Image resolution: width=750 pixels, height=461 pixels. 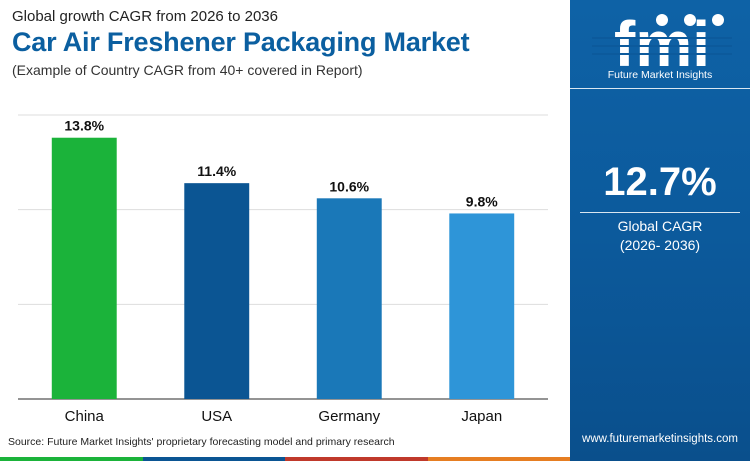 What do you see at coordinates (660, 212) in the screenshot?
I see `value-divider` at bounding box center [660, 212].